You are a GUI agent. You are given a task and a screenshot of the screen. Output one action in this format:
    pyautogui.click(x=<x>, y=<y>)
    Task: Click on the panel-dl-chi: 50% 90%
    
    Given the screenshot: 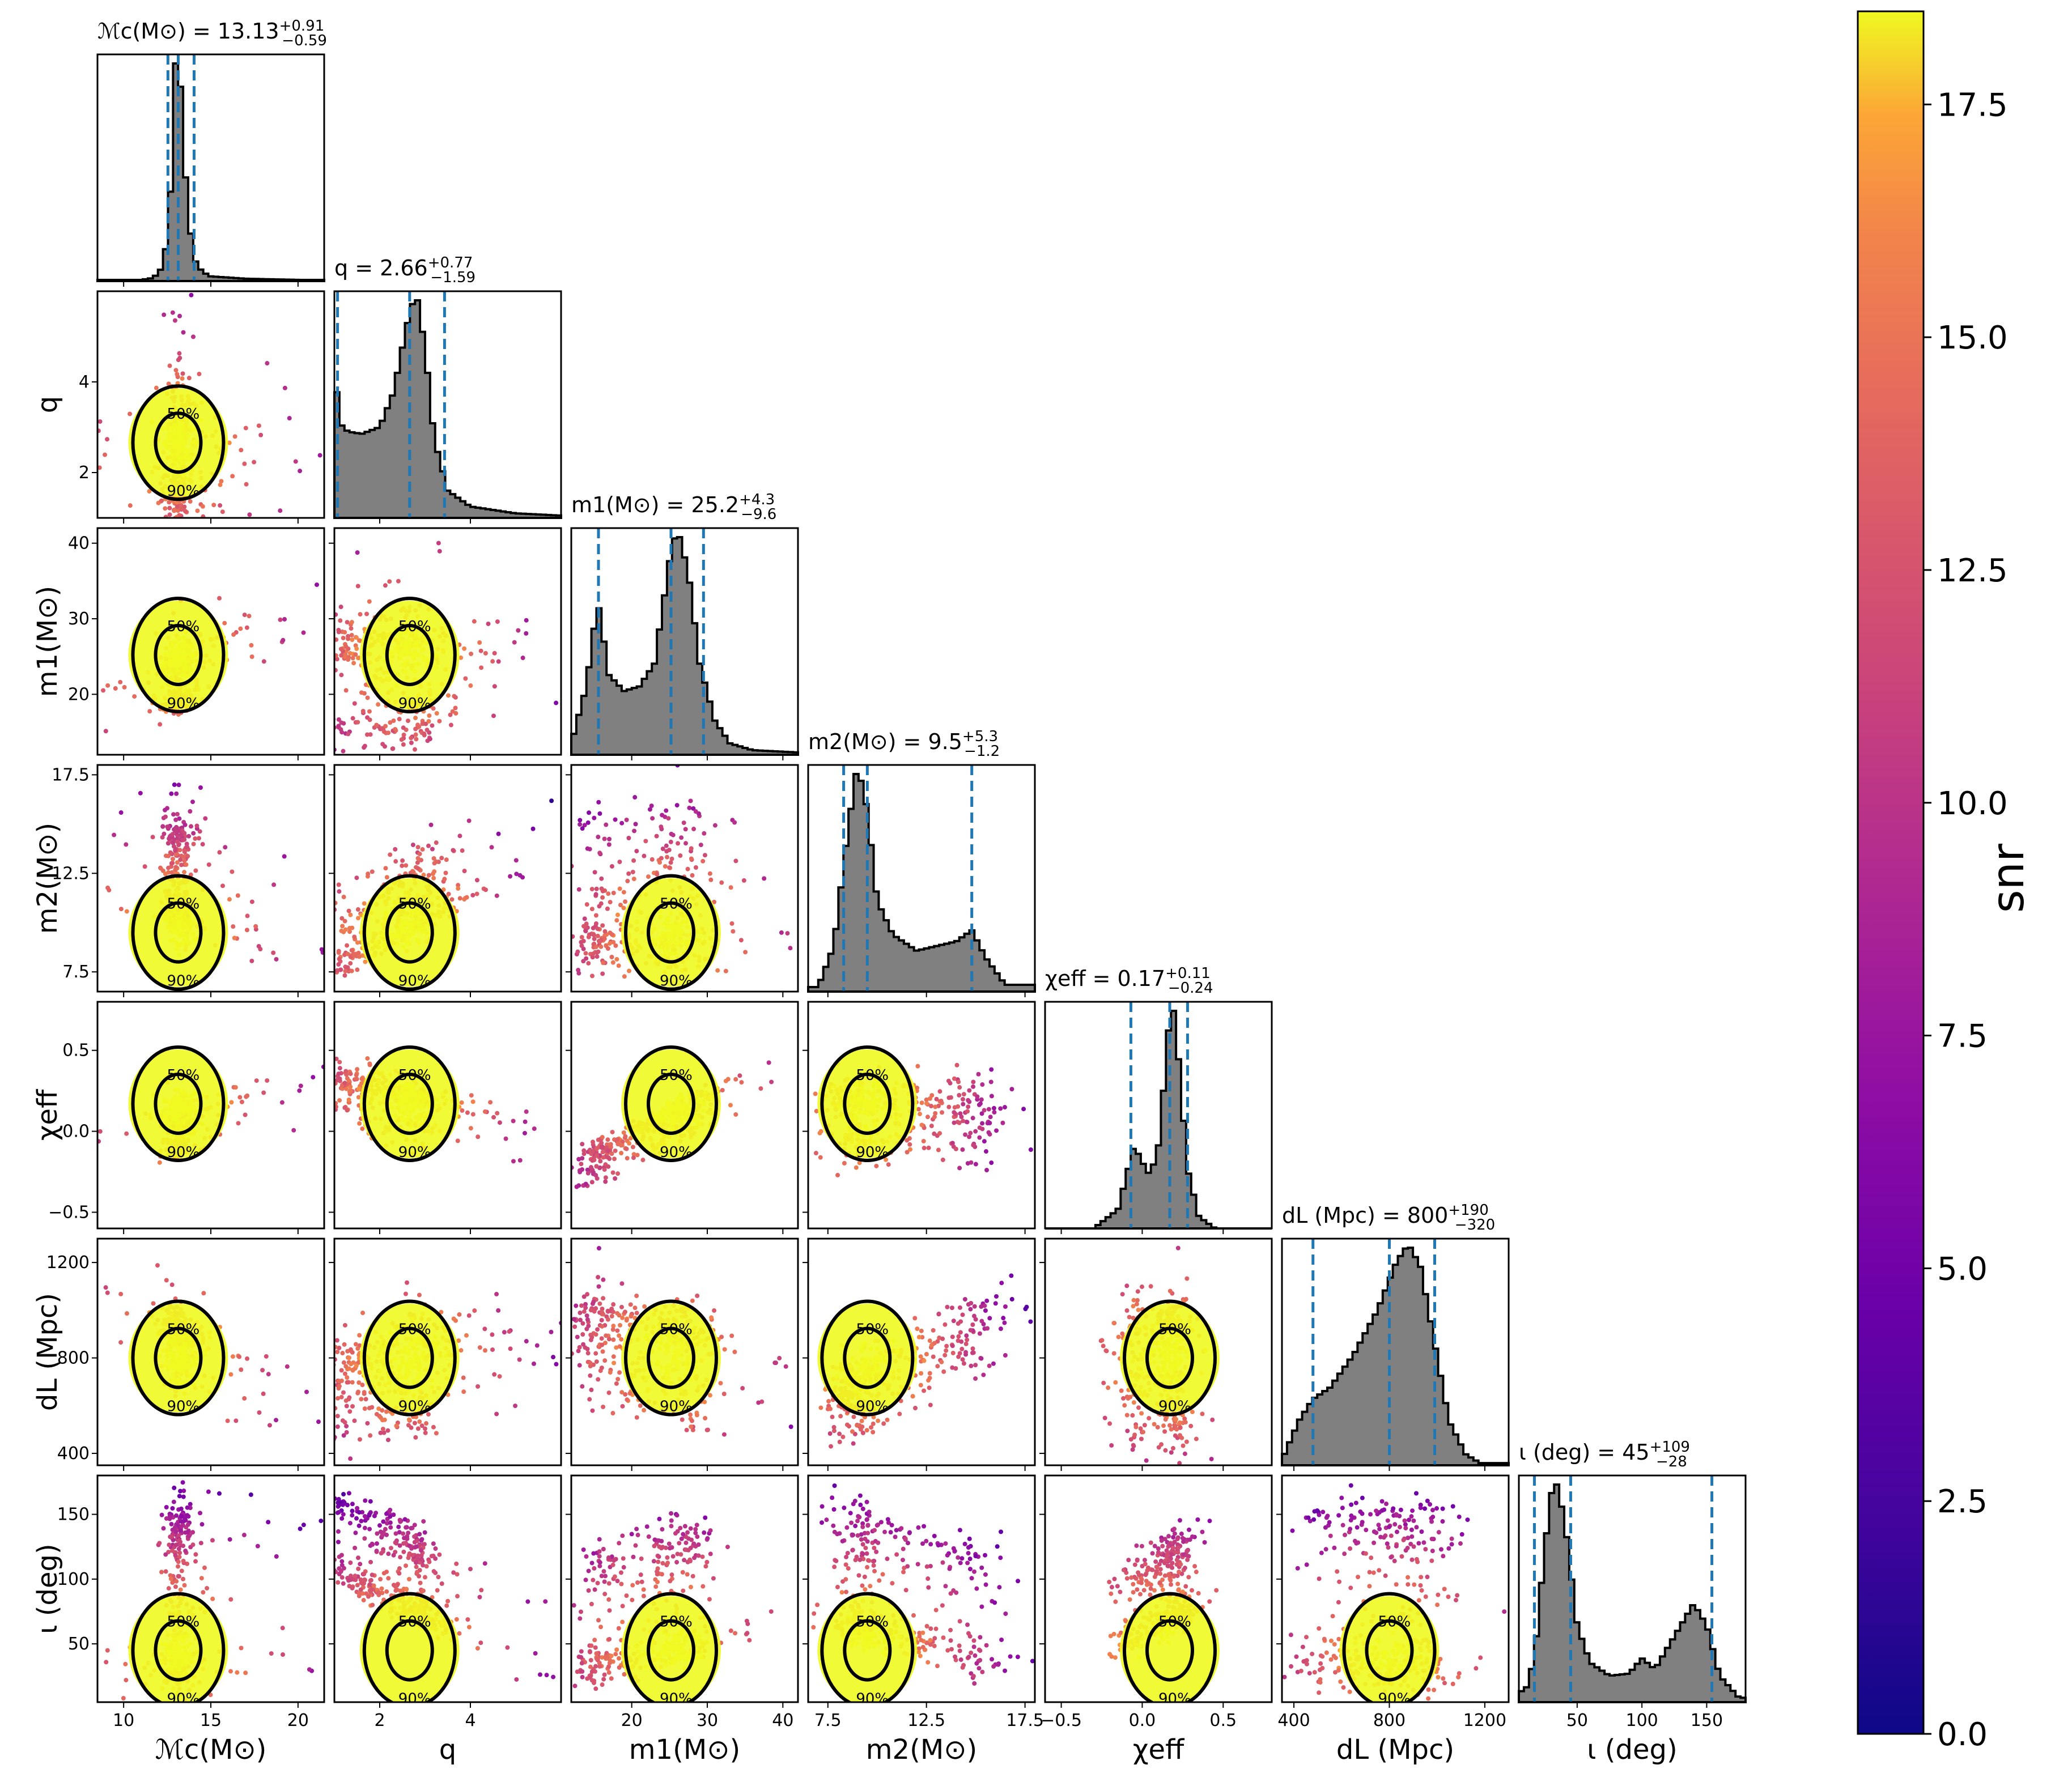 What is the action you would take?
    pyautogui.click(x=1156, y=1354)
    